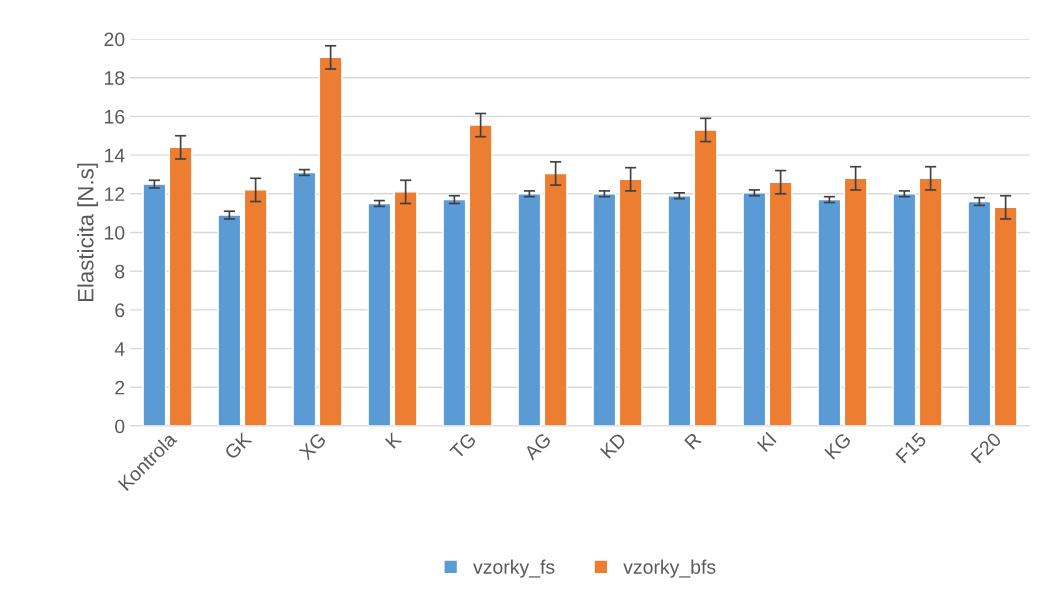 This screenshot has width=1038, height=591. Describe the element at coordinates (114, 39) in the screenshot. I see `y-tick-label: 20` at that location.